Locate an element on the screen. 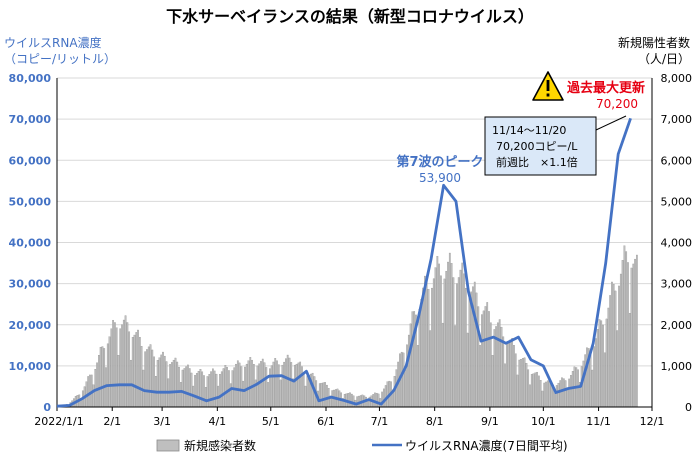 The height and width of the screenshot is (462, 700). legend-bars-swatch is located at coordinates (168, 445).